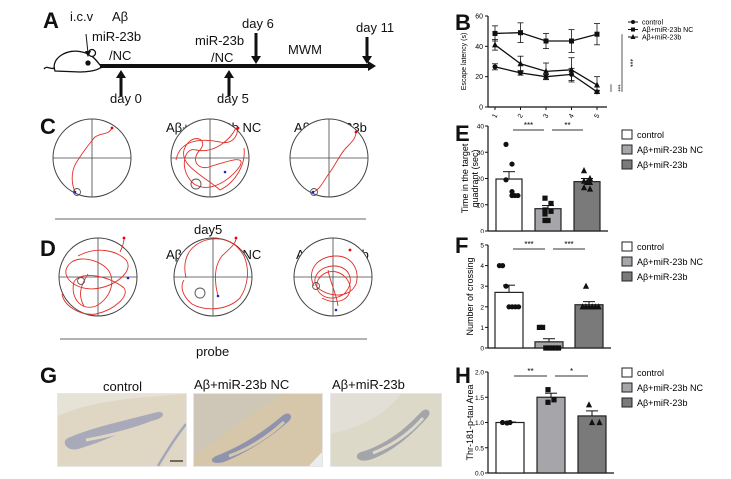  Describe the element at coordinates (546, 115) in the screenshot. I see `x-tick-label: 3` at that location.